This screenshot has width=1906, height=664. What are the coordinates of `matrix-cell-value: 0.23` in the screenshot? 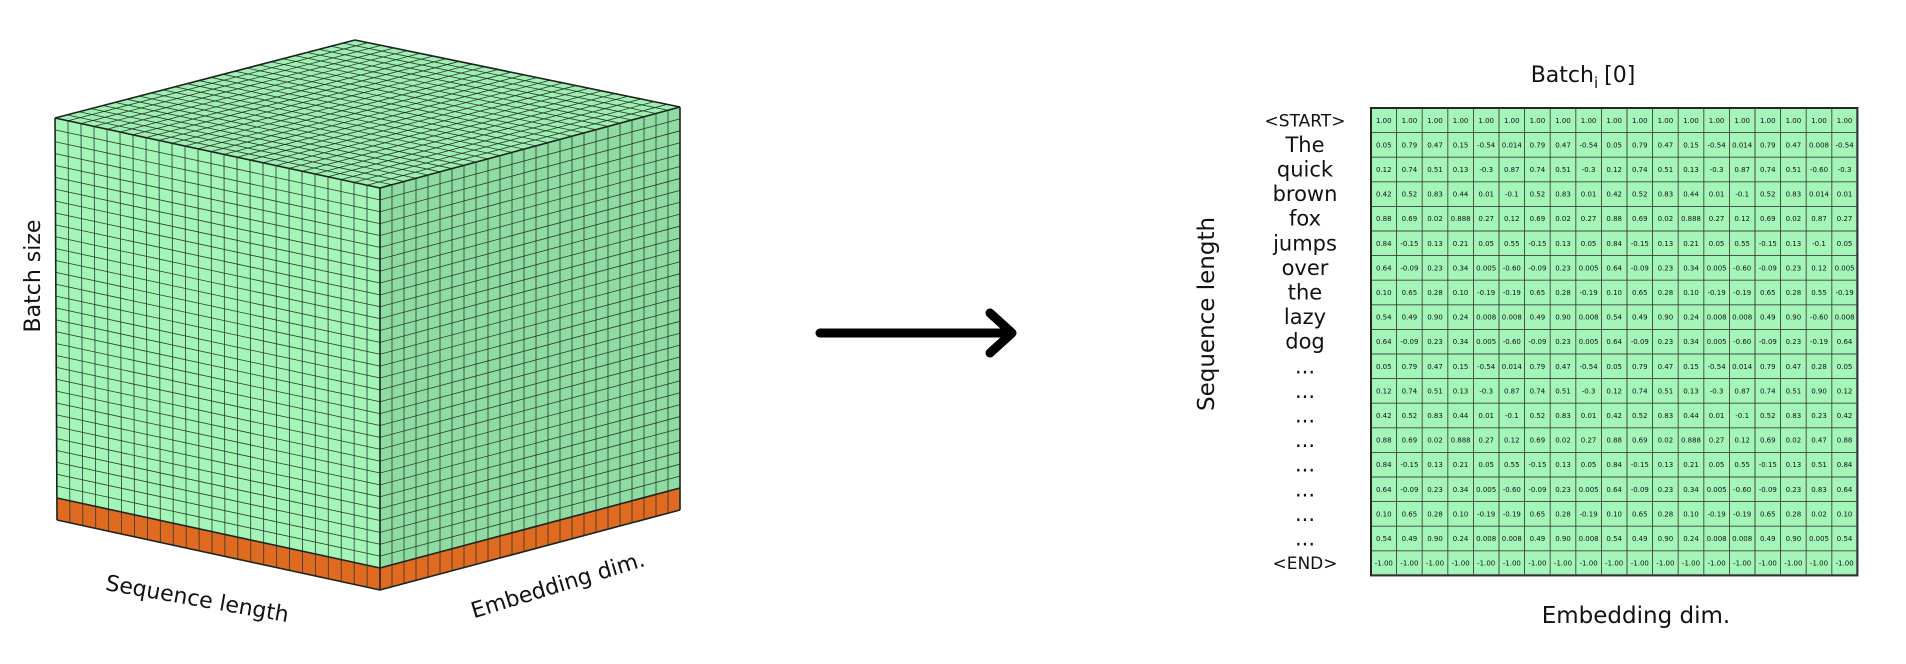 It's located at (1563, 268).